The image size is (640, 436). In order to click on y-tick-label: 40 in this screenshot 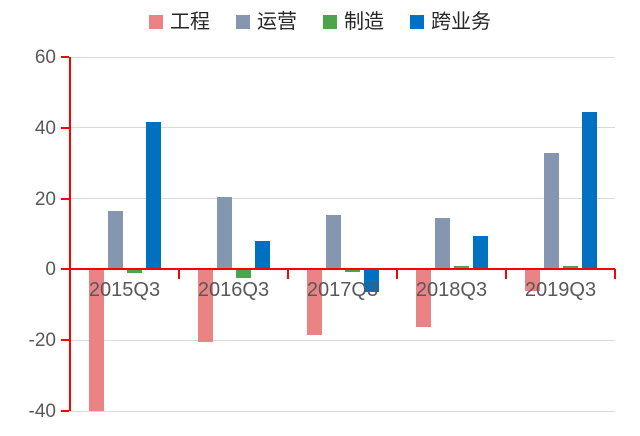, I will do `click(45, 128)`.